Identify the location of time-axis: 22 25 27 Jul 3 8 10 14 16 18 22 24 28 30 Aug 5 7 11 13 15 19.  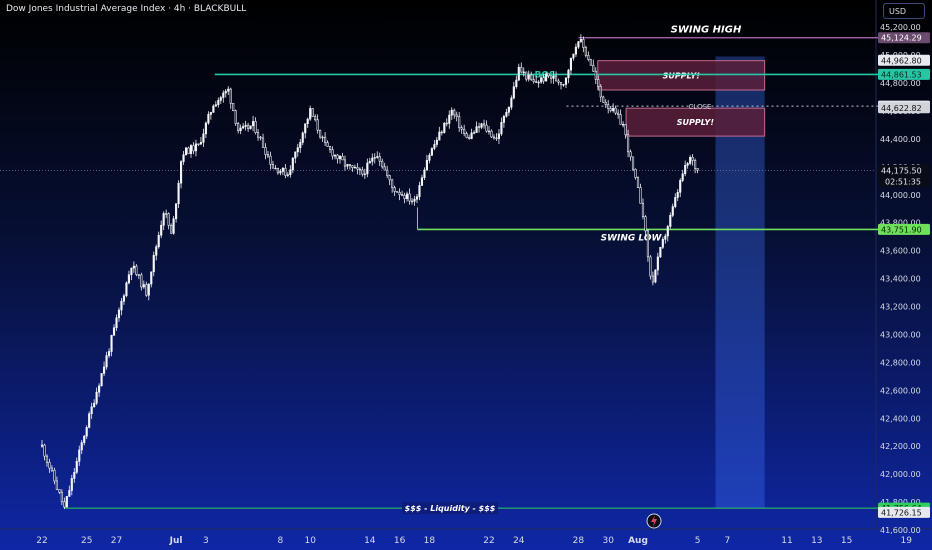
(474, 541).